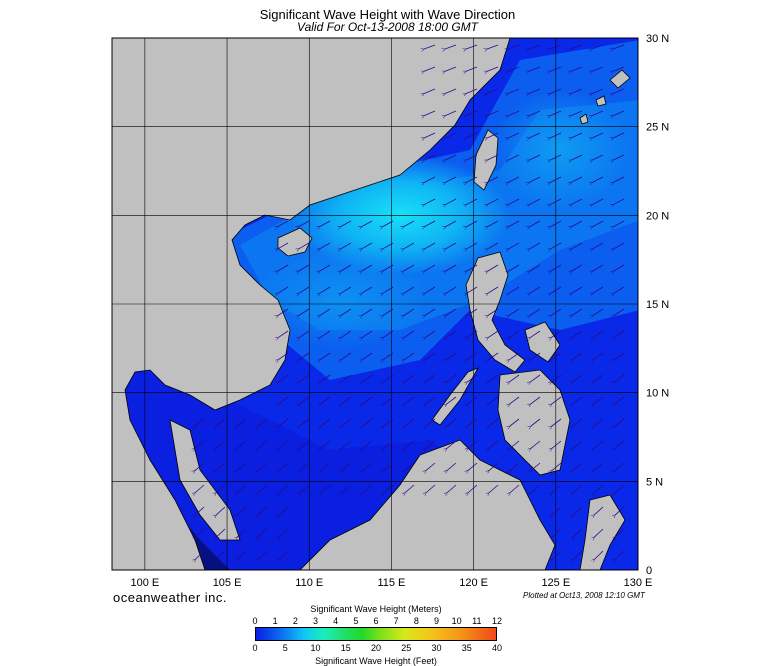 The image size is (775, 666). Describe the element at coordinates (376, 609) in the screenshot. I see `colorbar-meters-title: Significant Wave Height (Meters)` at that location.